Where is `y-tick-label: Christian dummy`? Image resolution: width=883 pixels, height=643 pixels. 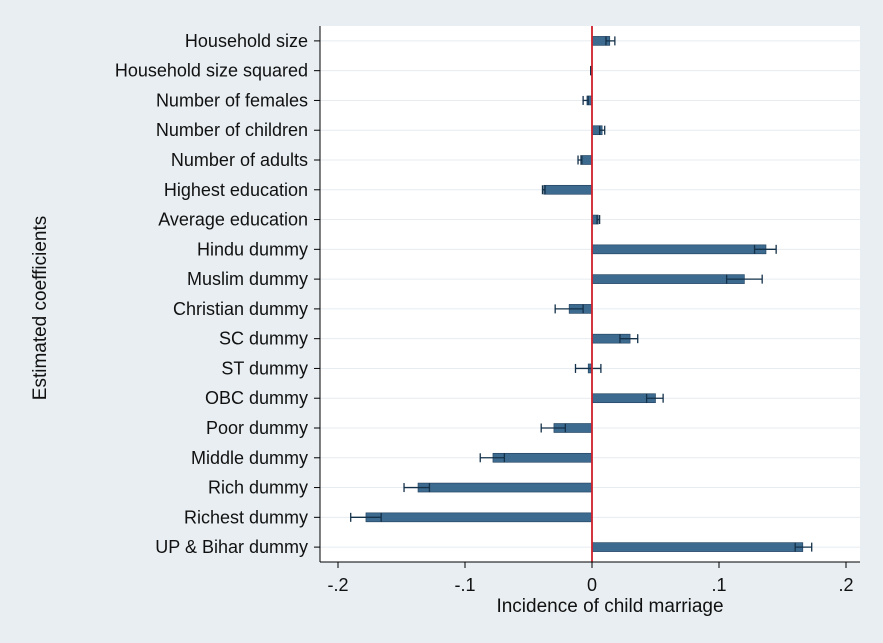
y-tick-label: Christian dummy is located at coordinates (240, 309).